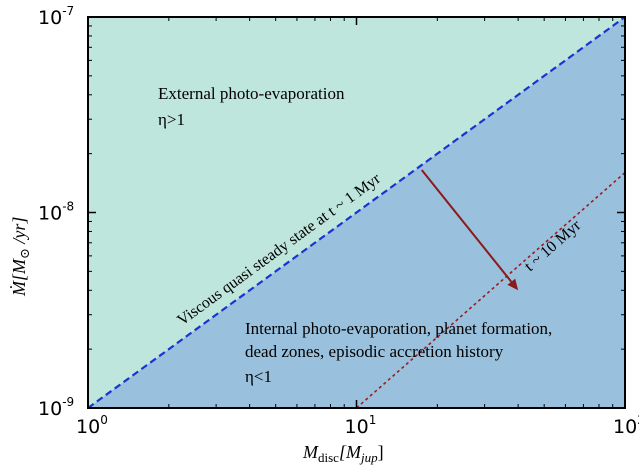 This screenshot has width=639, height=468. What do you see at coordinates (56, 407) in the screenshot?
I see `y-tick-label: 10⁻⁹` at bounding box center [56, 407].